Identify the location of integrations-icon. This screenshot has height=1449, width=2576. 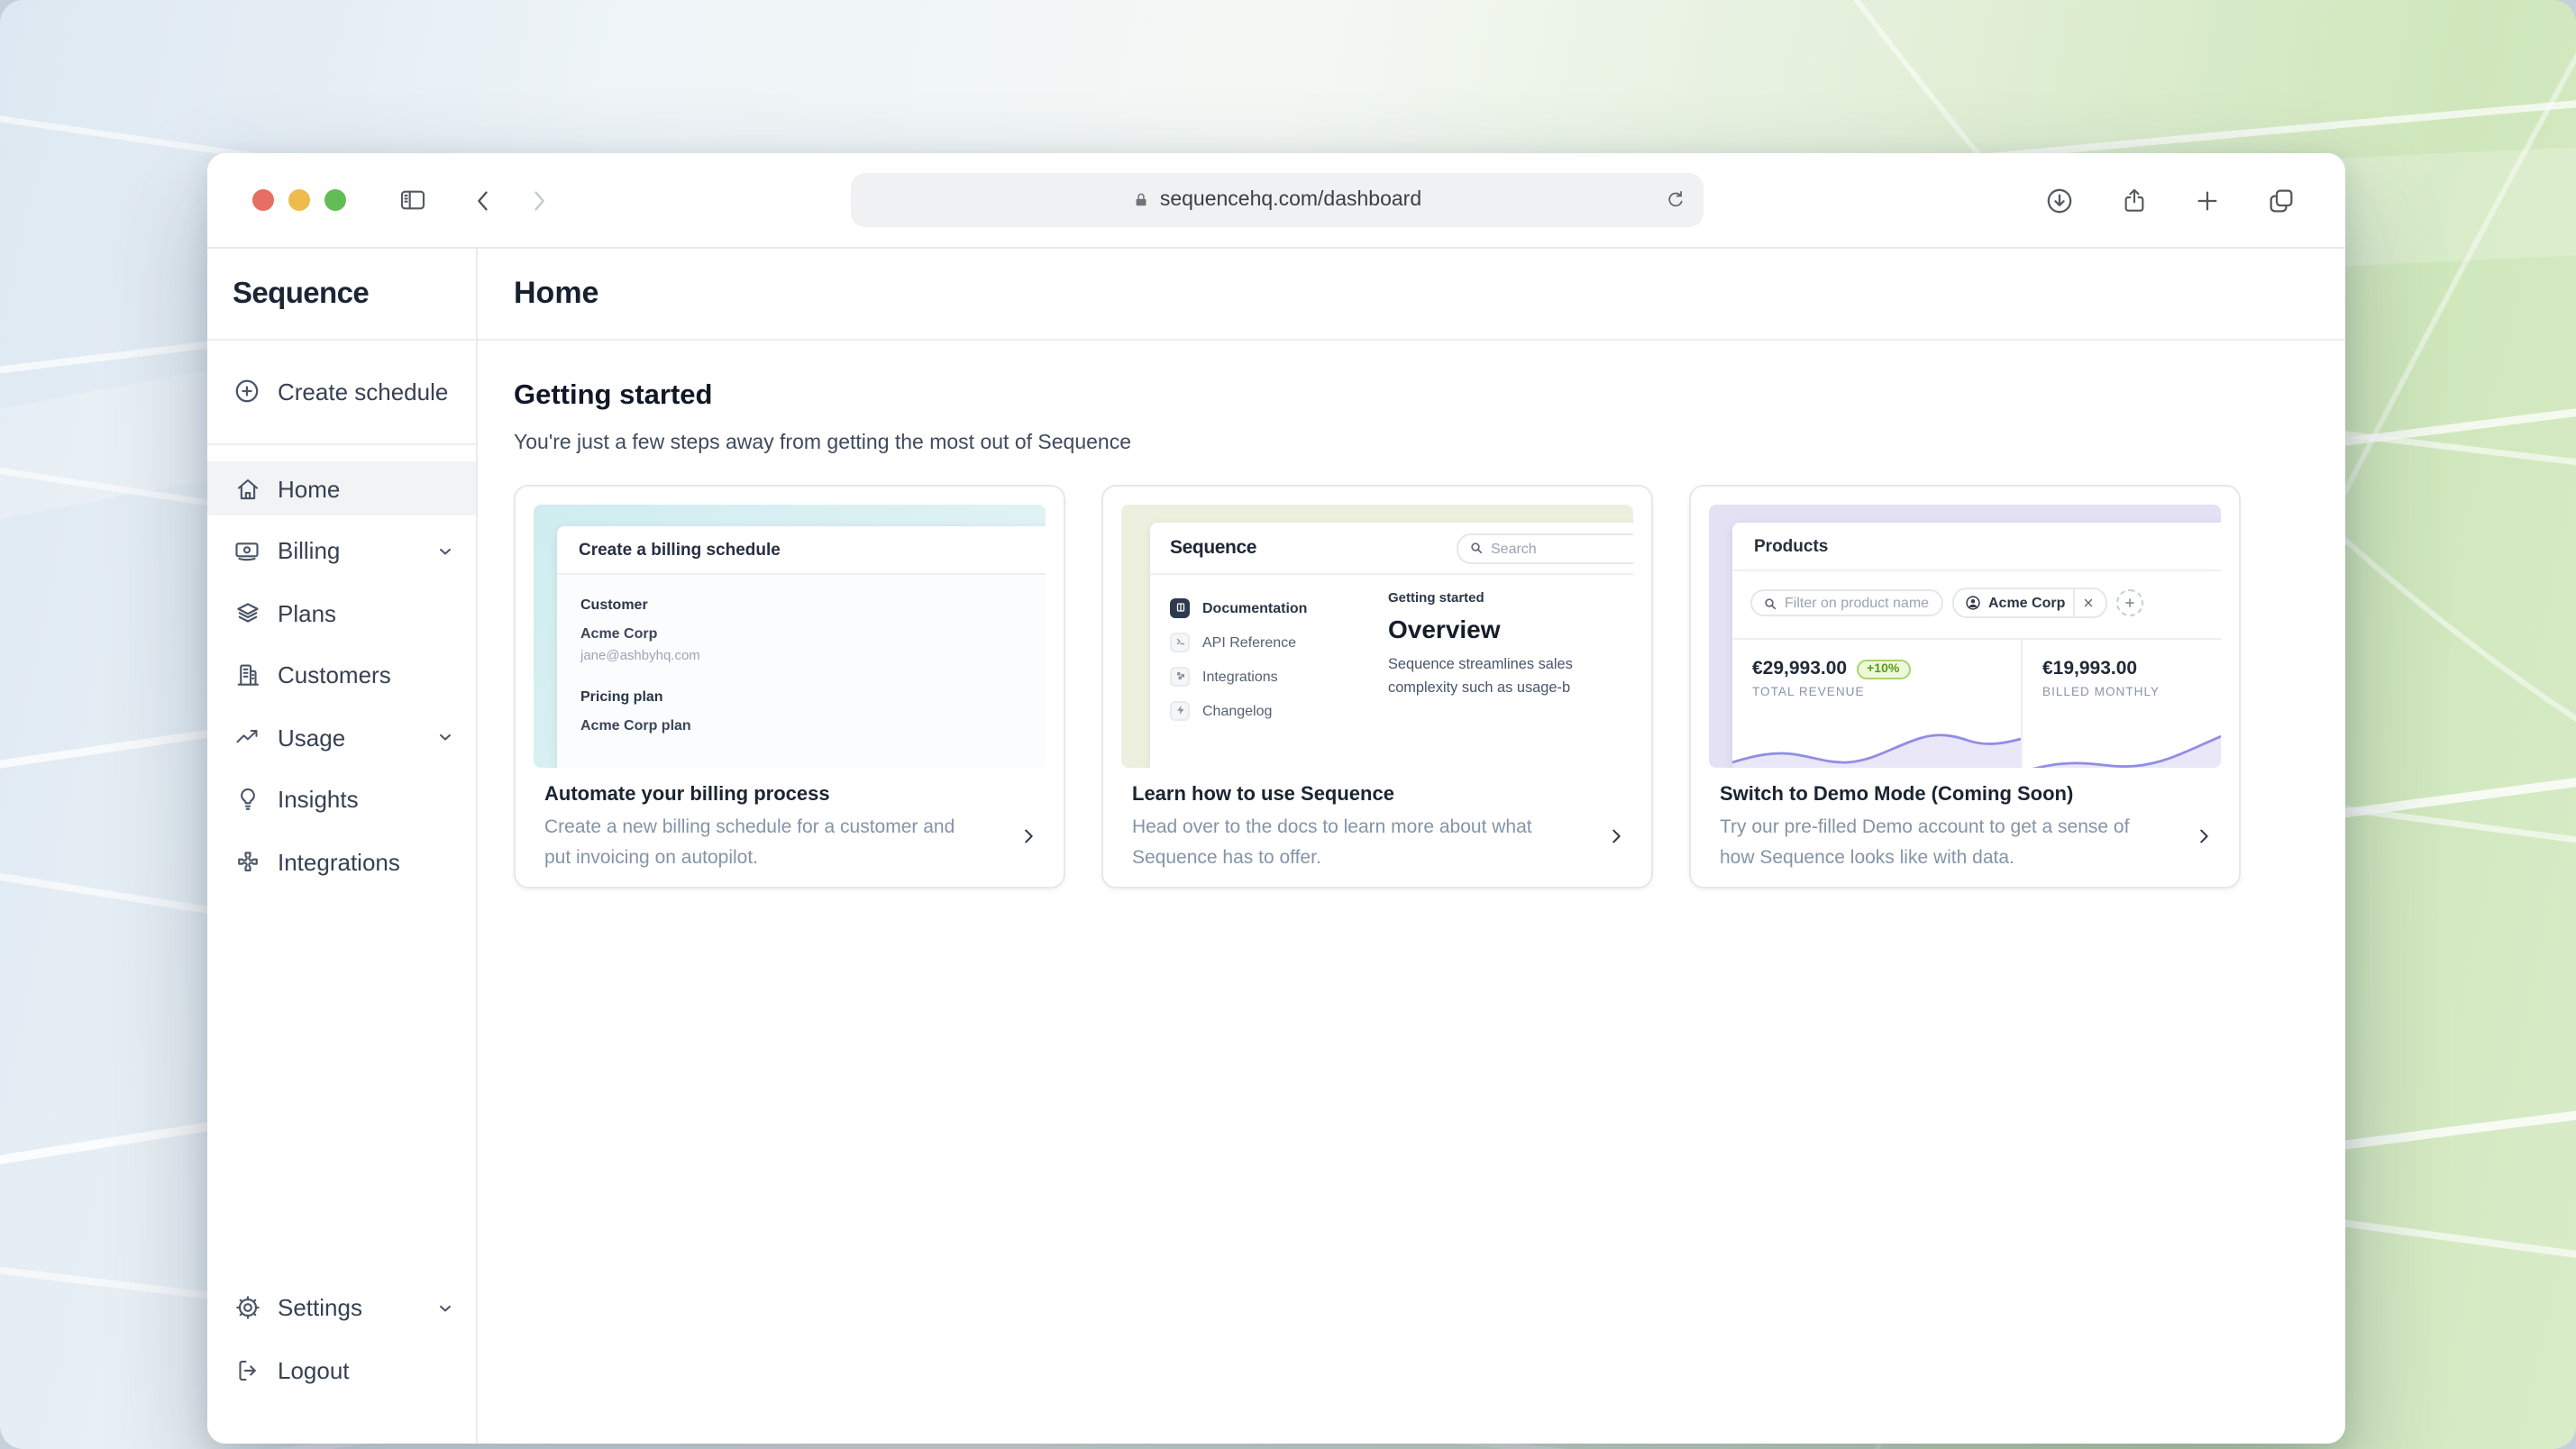
(247, 861).